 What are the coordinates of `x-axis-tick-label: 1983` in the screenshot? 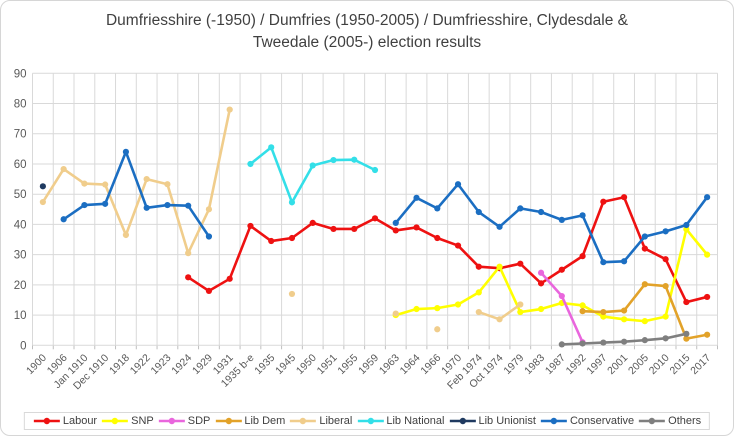 It's located at (534, 364).